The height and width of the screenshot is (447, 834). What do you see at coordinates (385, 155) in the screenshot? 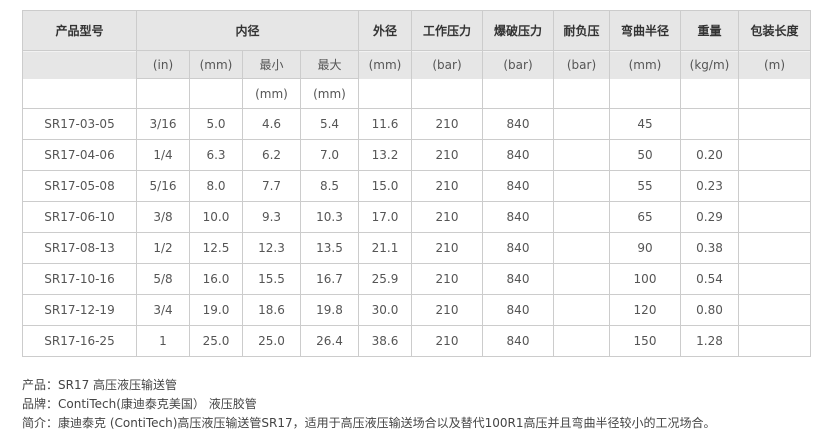
I see `table-cell: 13.2` at bounding box center [385, 155].